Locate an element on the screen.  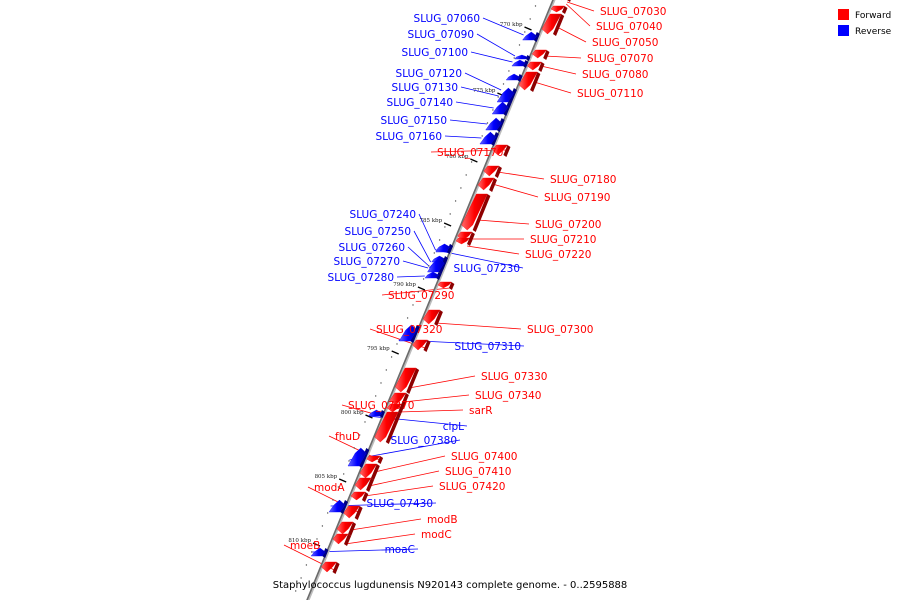
gene-label: SLUG_07170 is located at coordinates (470, 153).